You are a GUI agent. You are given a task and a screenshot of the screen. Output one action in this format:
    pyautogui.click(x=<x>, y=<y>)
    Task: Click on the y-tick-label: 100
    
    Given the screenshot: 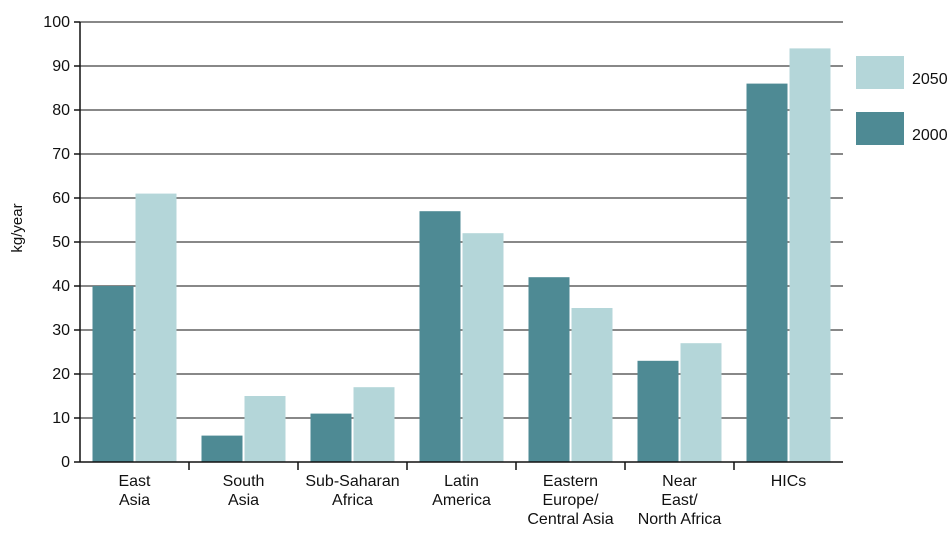 What is the action you would take?
    pyautogui.click(x=56, y=22)
    